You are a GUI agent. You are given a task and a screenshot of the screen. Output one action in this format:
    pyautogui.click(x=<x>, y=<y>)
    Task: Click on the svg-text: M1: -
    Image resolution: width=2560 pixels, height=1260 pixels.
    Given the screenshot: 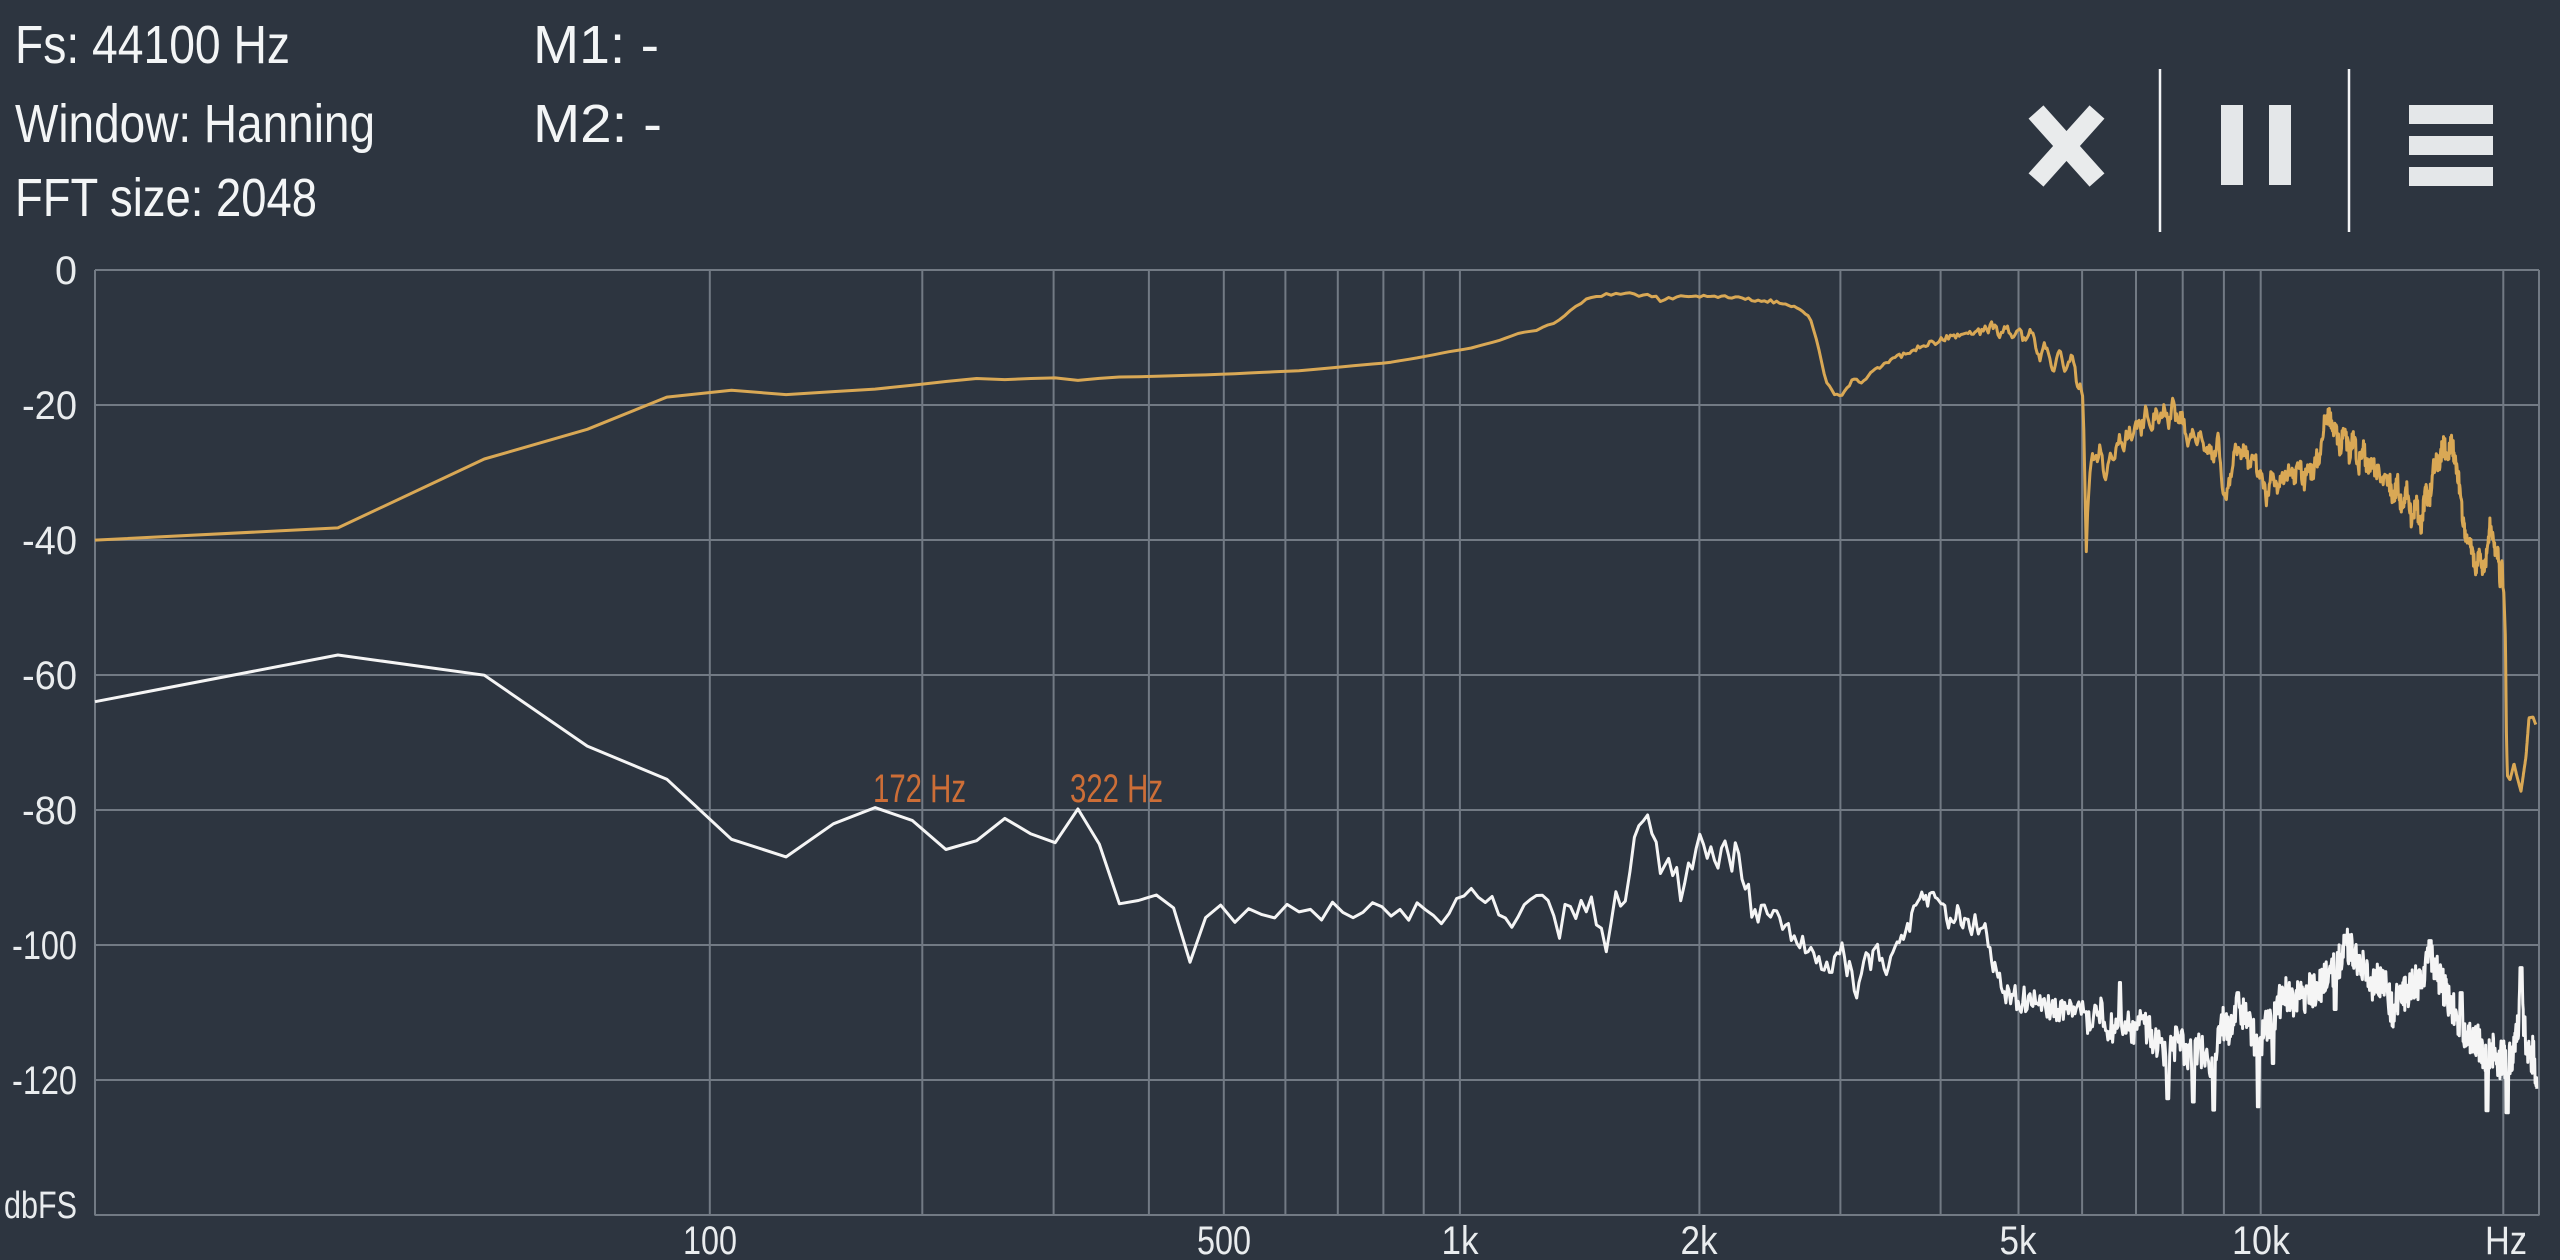 What is the action you would take?
    pyautogui.click(x=596, y=45)
    